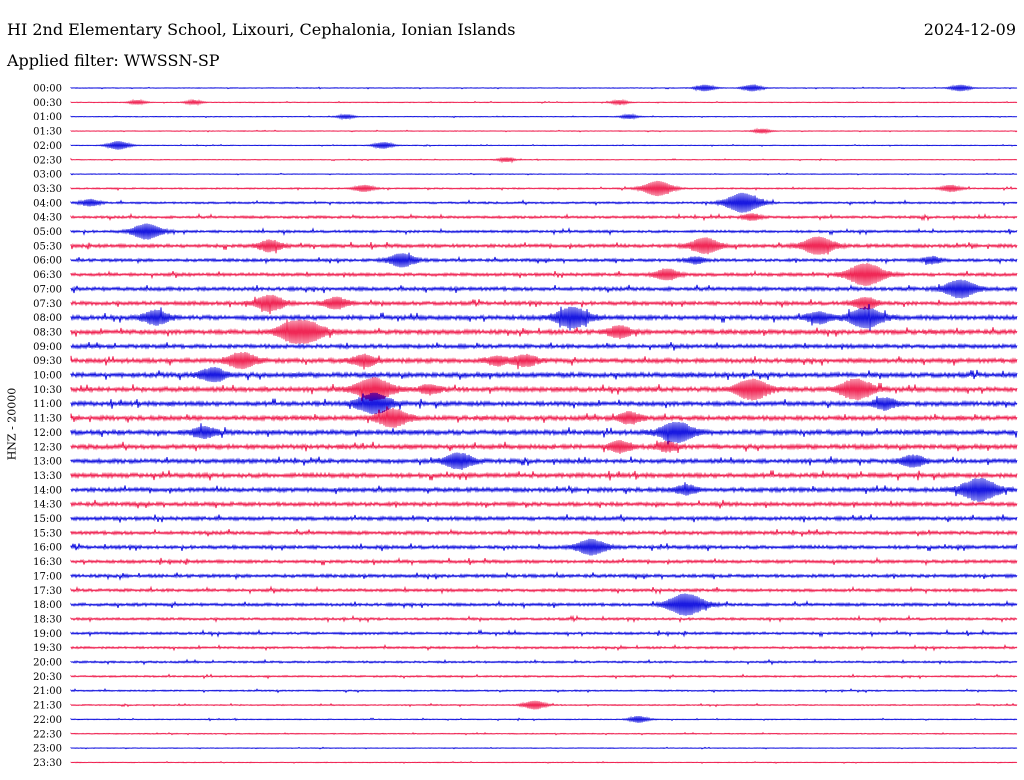 The image size is (1024, 780). Describe the element at coordinates (47, 476) in the screenshot. I see `time-label: 13:30` at that location.